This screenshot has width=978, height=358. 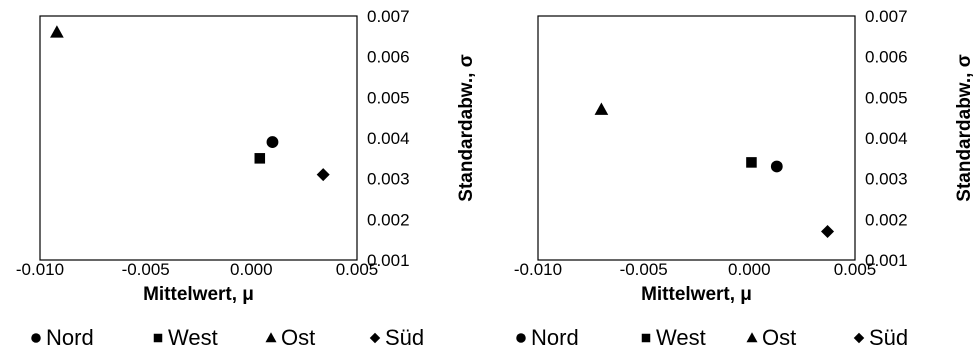 What do you see at coordinates (260, 158) in the screenshot?
I see `chart-left-point-west` at bounding box center [260, 158].